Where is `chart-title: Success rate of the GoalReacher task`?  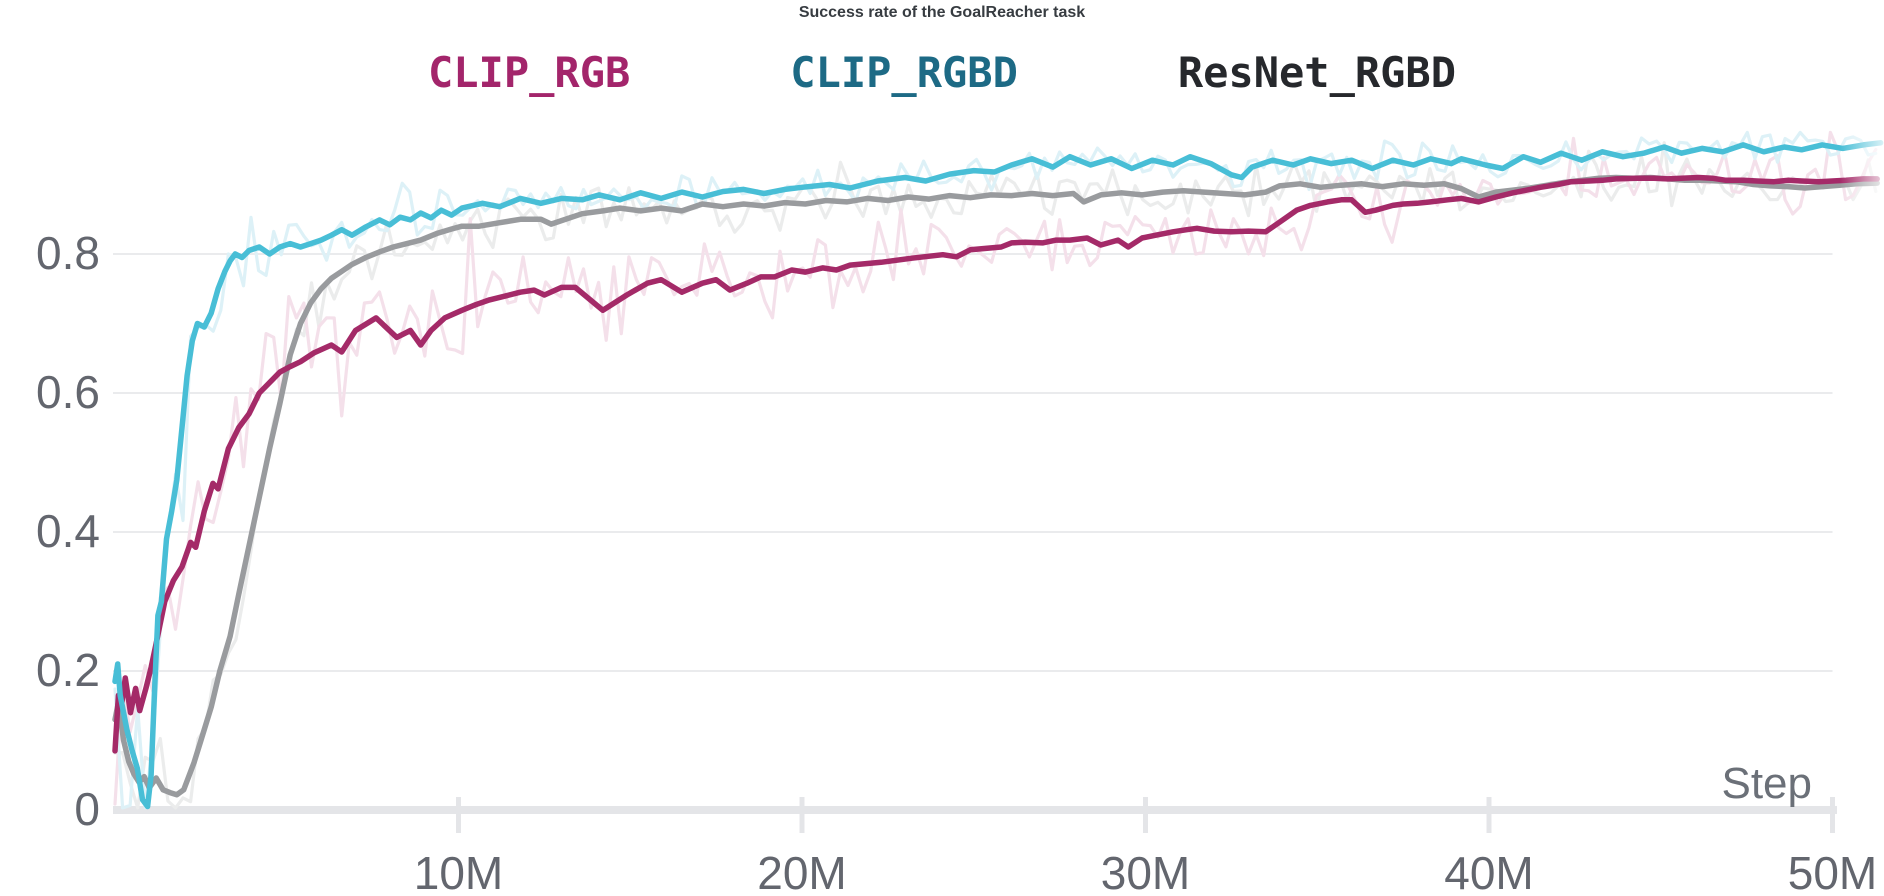 chart-title: Success rate of the GoalReacher task is located at coordinates (942, 12).